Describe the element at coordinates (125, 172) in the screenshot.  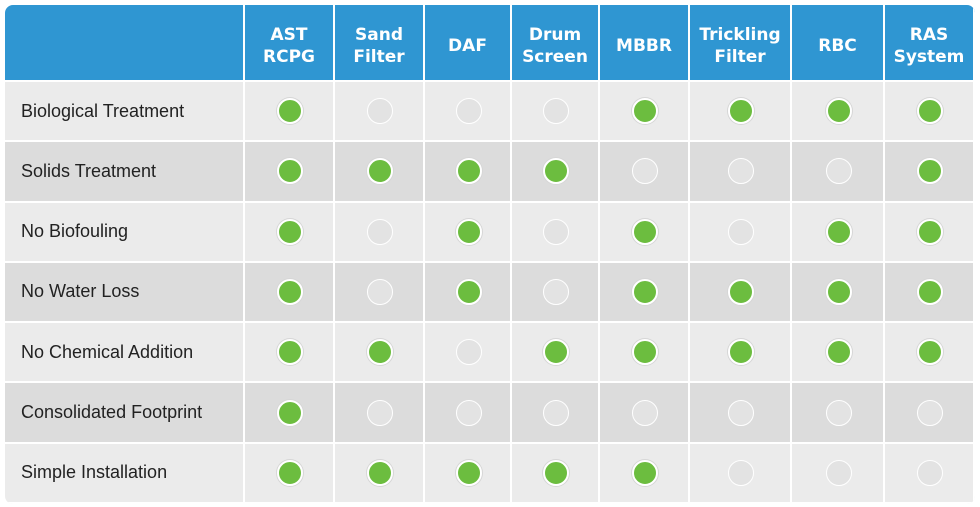
I see `row-label: Solids Treatment` at that location.